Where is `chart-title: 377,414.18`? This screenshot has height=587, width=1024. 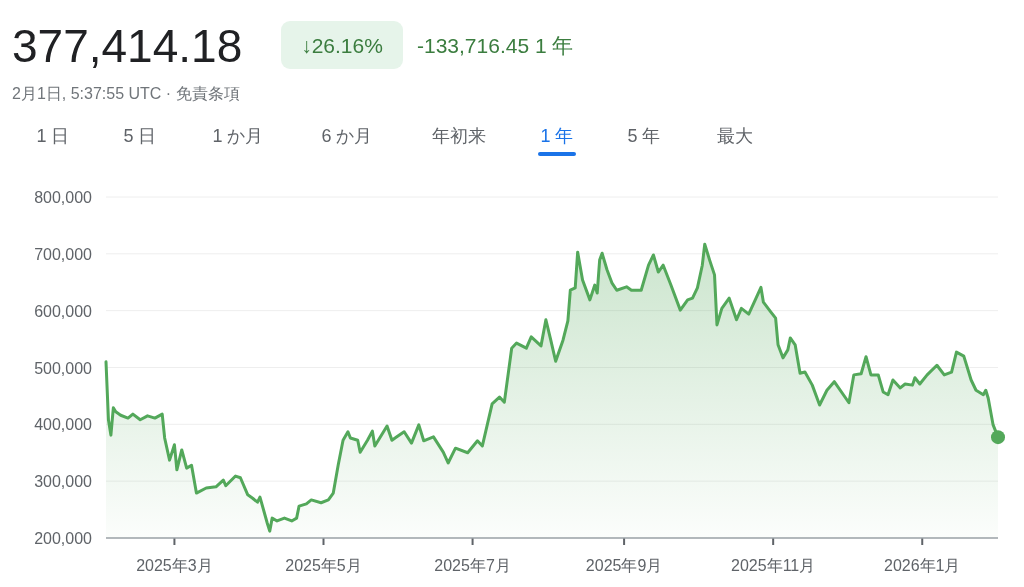 chart-title: 377,414.18 is located at coordinates (127, 46).